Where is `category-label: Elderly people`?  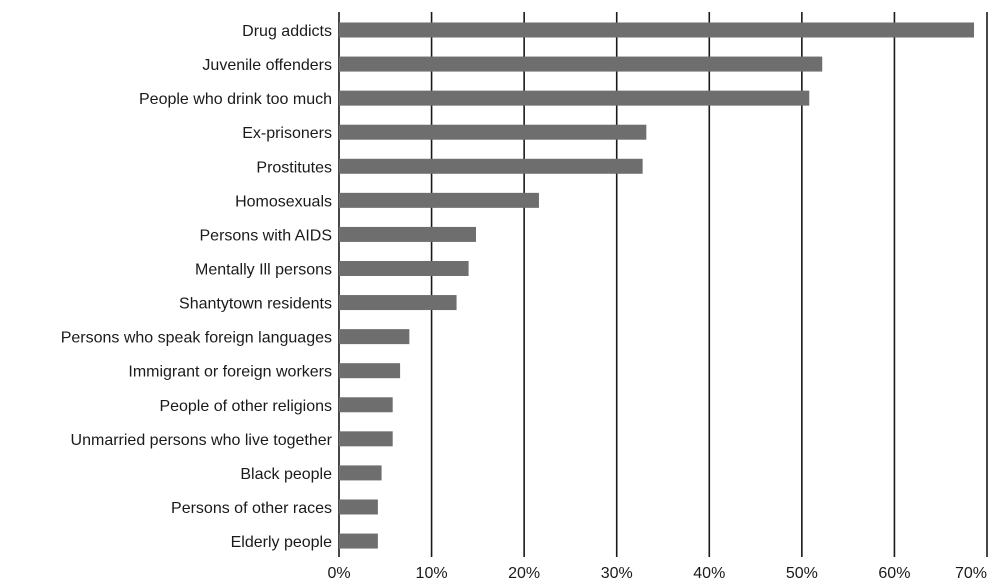
category-label: Elderly people is located at coordinates (282, 542).